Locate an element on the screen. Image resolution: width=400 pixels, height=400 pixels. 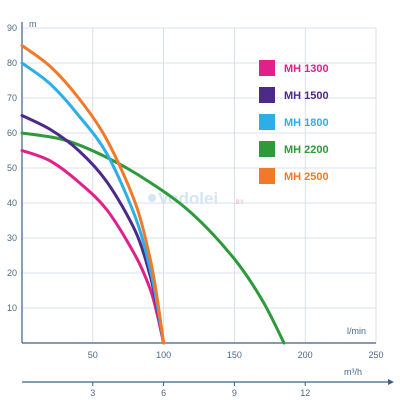
watermark-drop-icon is located at coordinates (152, 198).